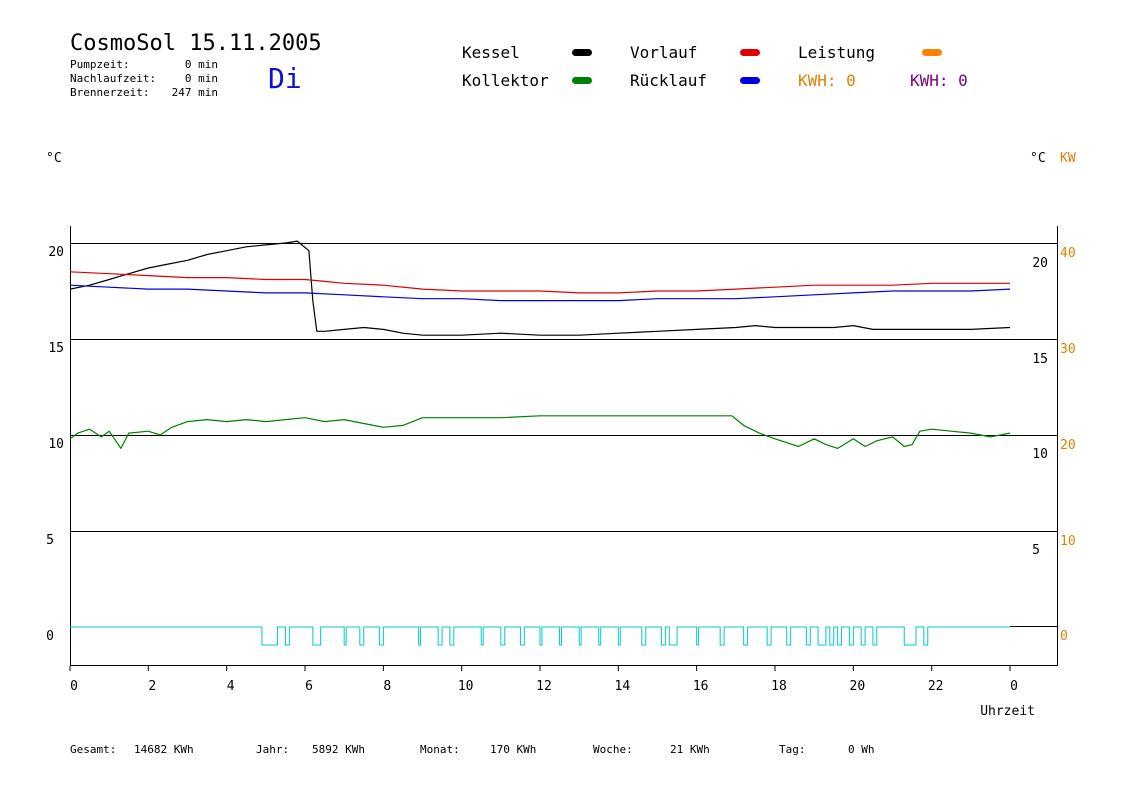 The image size is (1148, 812). What do you see at coordinates (231, 686) in the screenshot?
I see `x-tick-label: 4` at bounding box center [231, 686].